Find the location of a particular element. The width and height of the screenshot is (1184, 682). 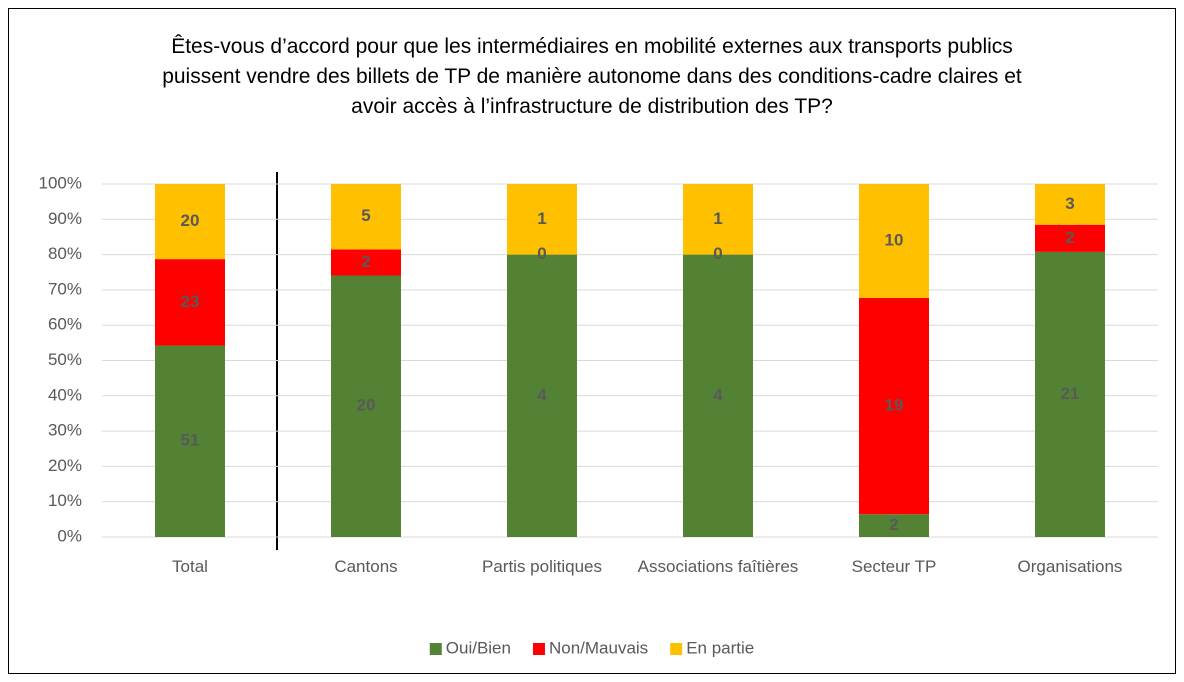

legend-label: Oui/Bien is located at coordinates (478, 647).